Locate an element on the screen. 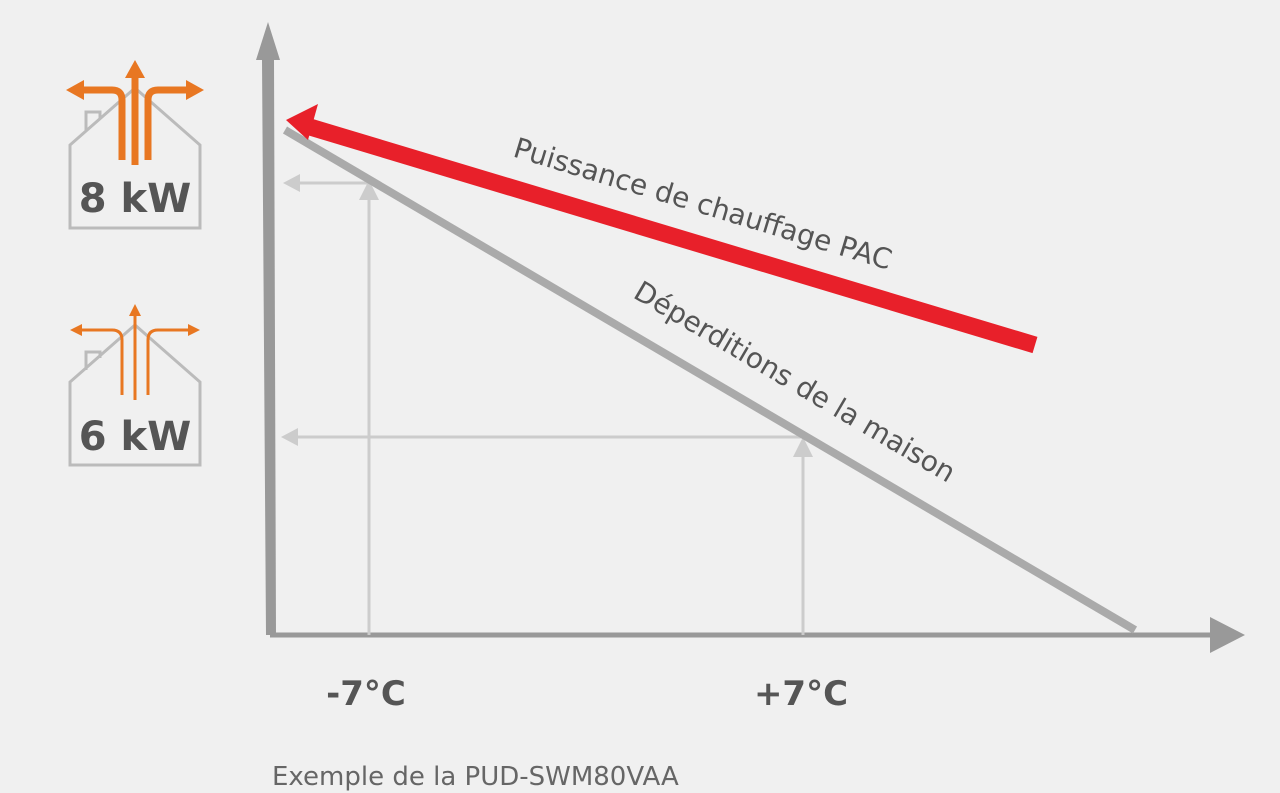 The image size is (1280, 793). power-label: 8 kW is located at coordinates (135, 199).